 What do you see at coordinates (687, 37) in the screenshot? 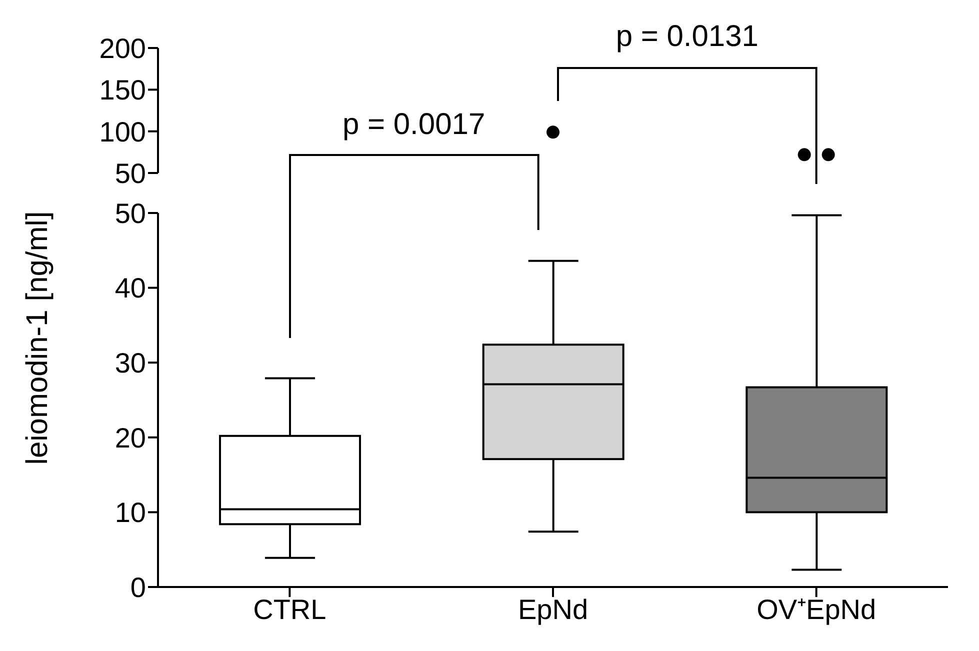
I see `annotation: p = 0.0131` at bounding box center [687, 37].